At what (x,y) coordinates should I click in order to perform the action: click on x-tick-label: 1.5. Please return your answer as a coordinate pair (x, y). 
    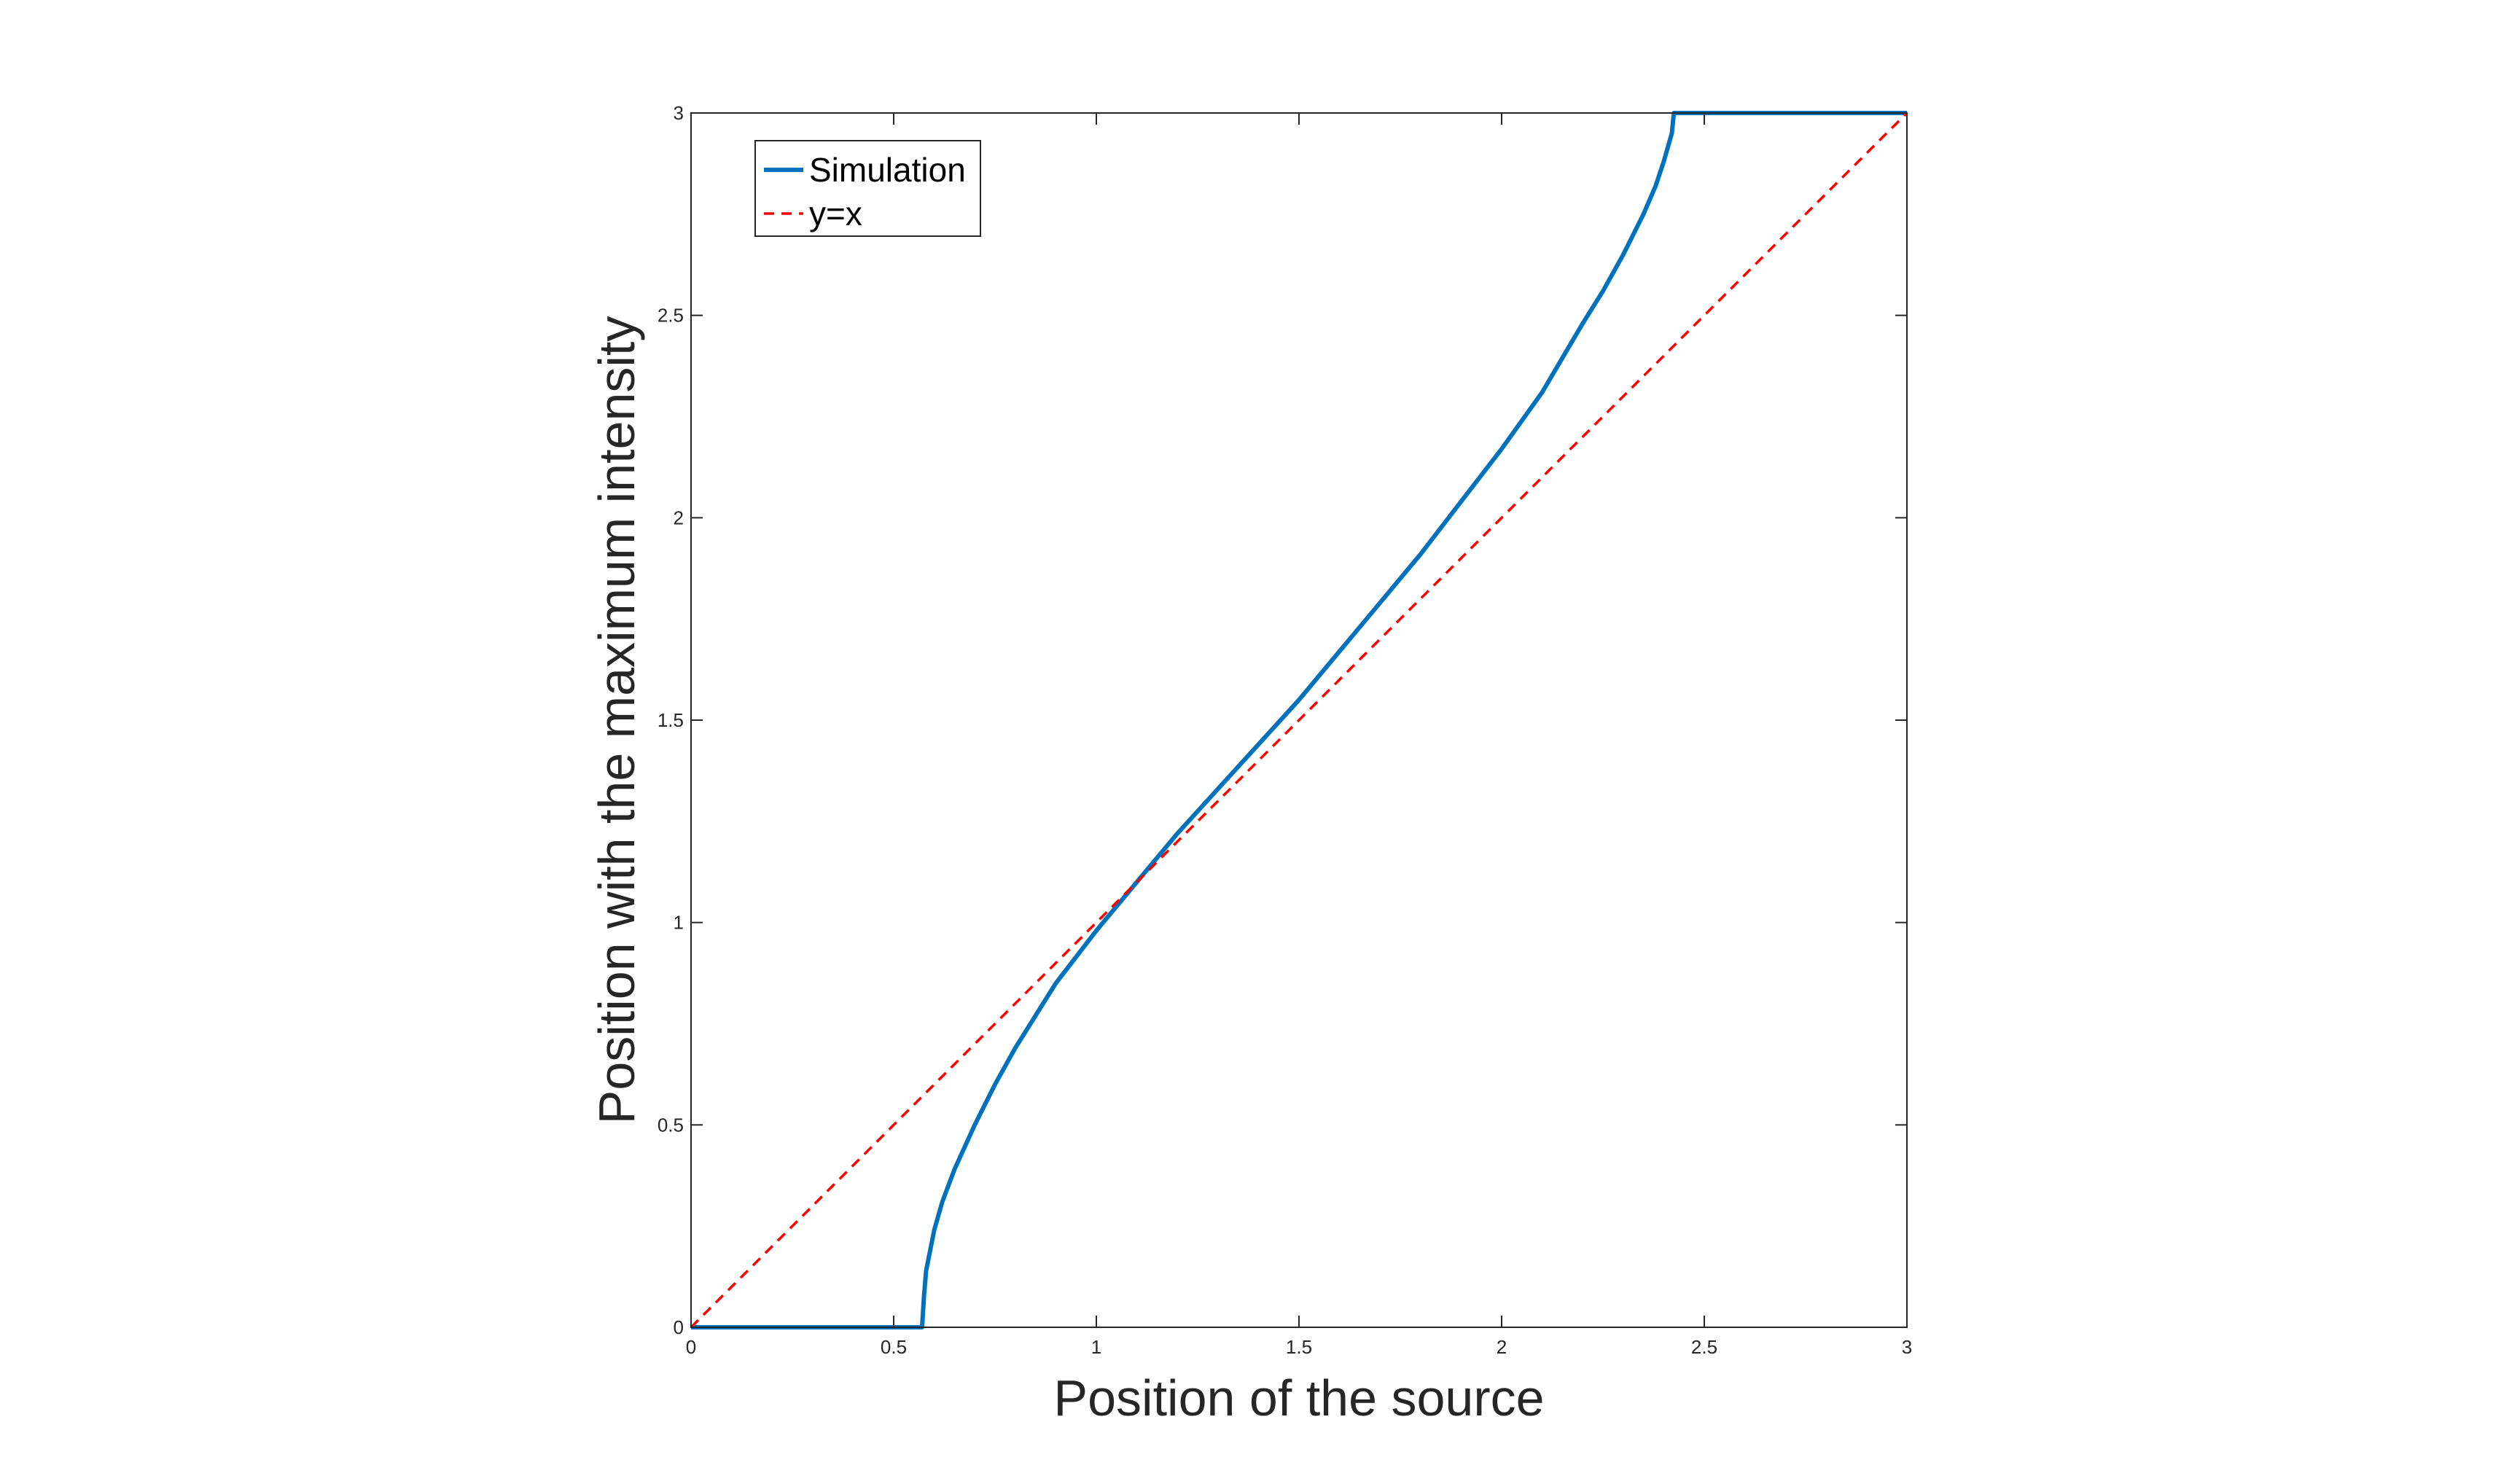
    Looking at the image, I should click on (1299, 1347).